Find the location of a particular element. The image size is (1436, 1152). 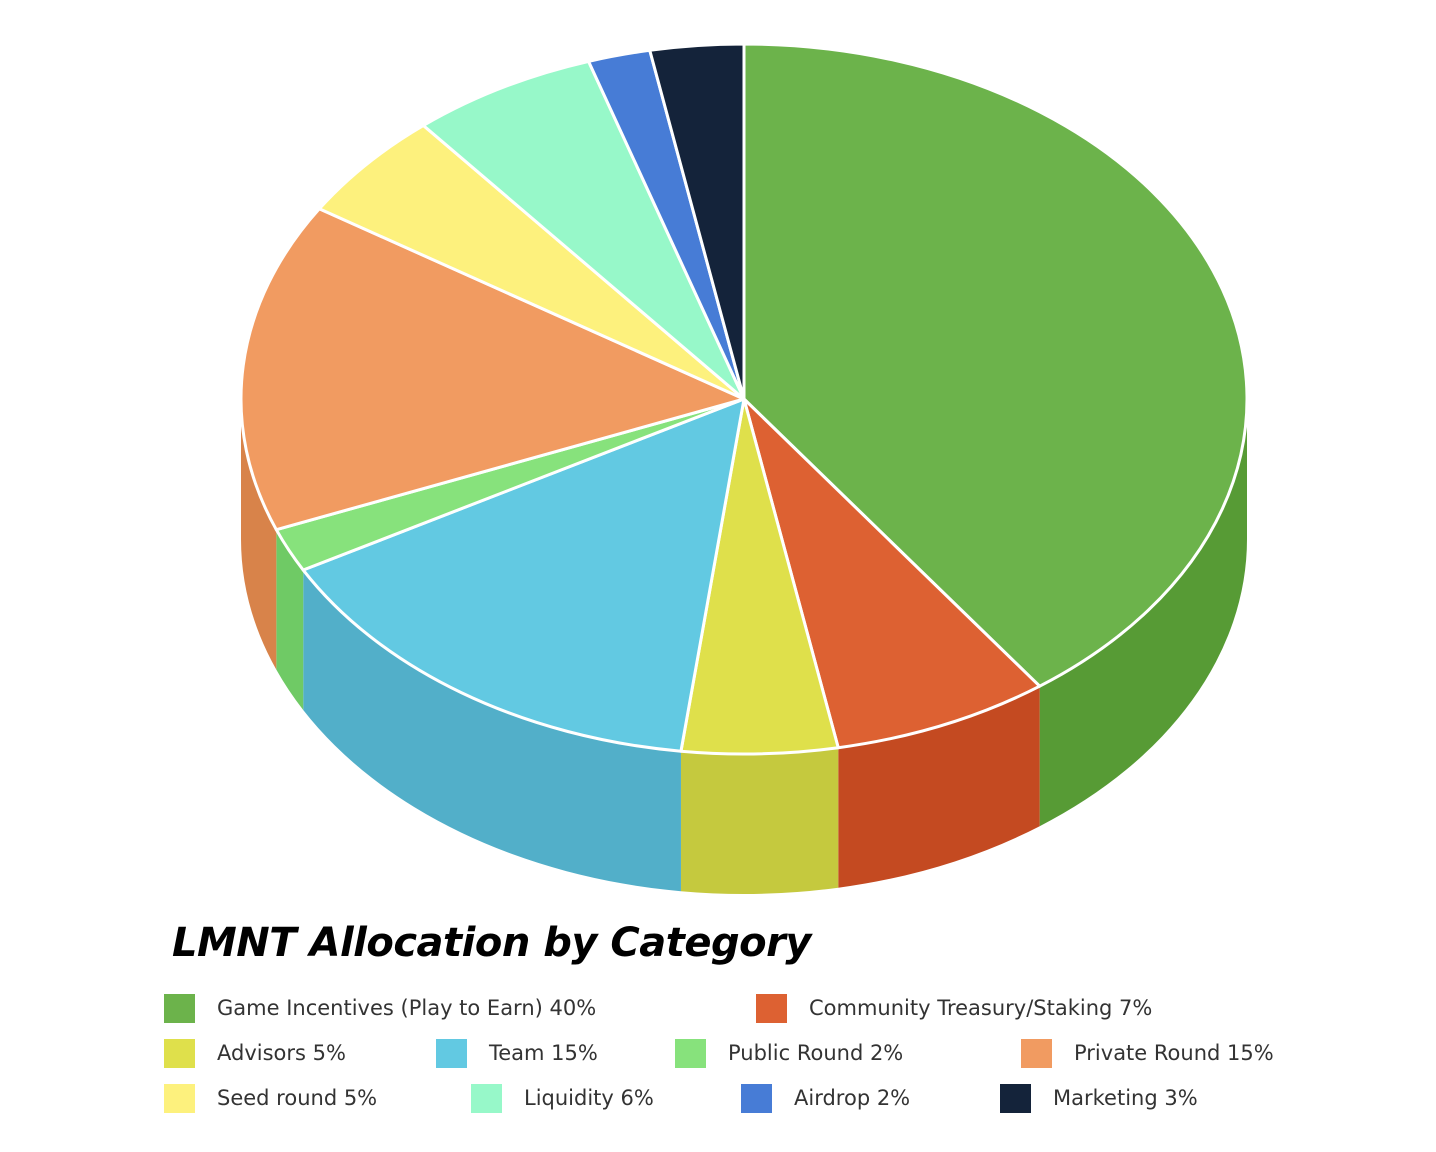

legend-item-advisors: Advisors 5% is located at coordinates (255, 1053).